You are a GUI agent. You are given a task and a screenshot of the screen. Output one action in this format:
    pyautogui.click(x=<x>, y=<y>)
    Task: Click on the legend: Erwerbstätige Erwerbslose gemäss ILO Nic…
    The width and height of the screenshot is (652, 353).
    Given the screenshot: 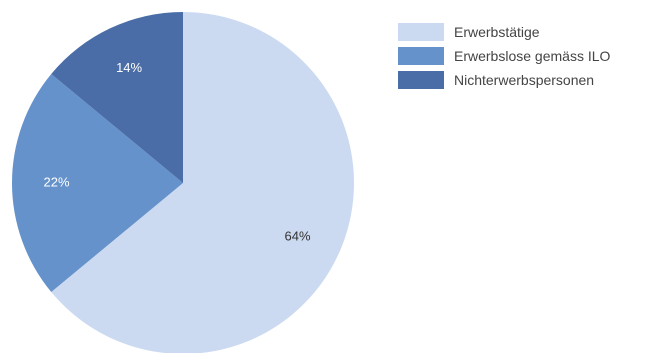 What is the action you would take?
    pyautogui.click(x=504, y=56)
    